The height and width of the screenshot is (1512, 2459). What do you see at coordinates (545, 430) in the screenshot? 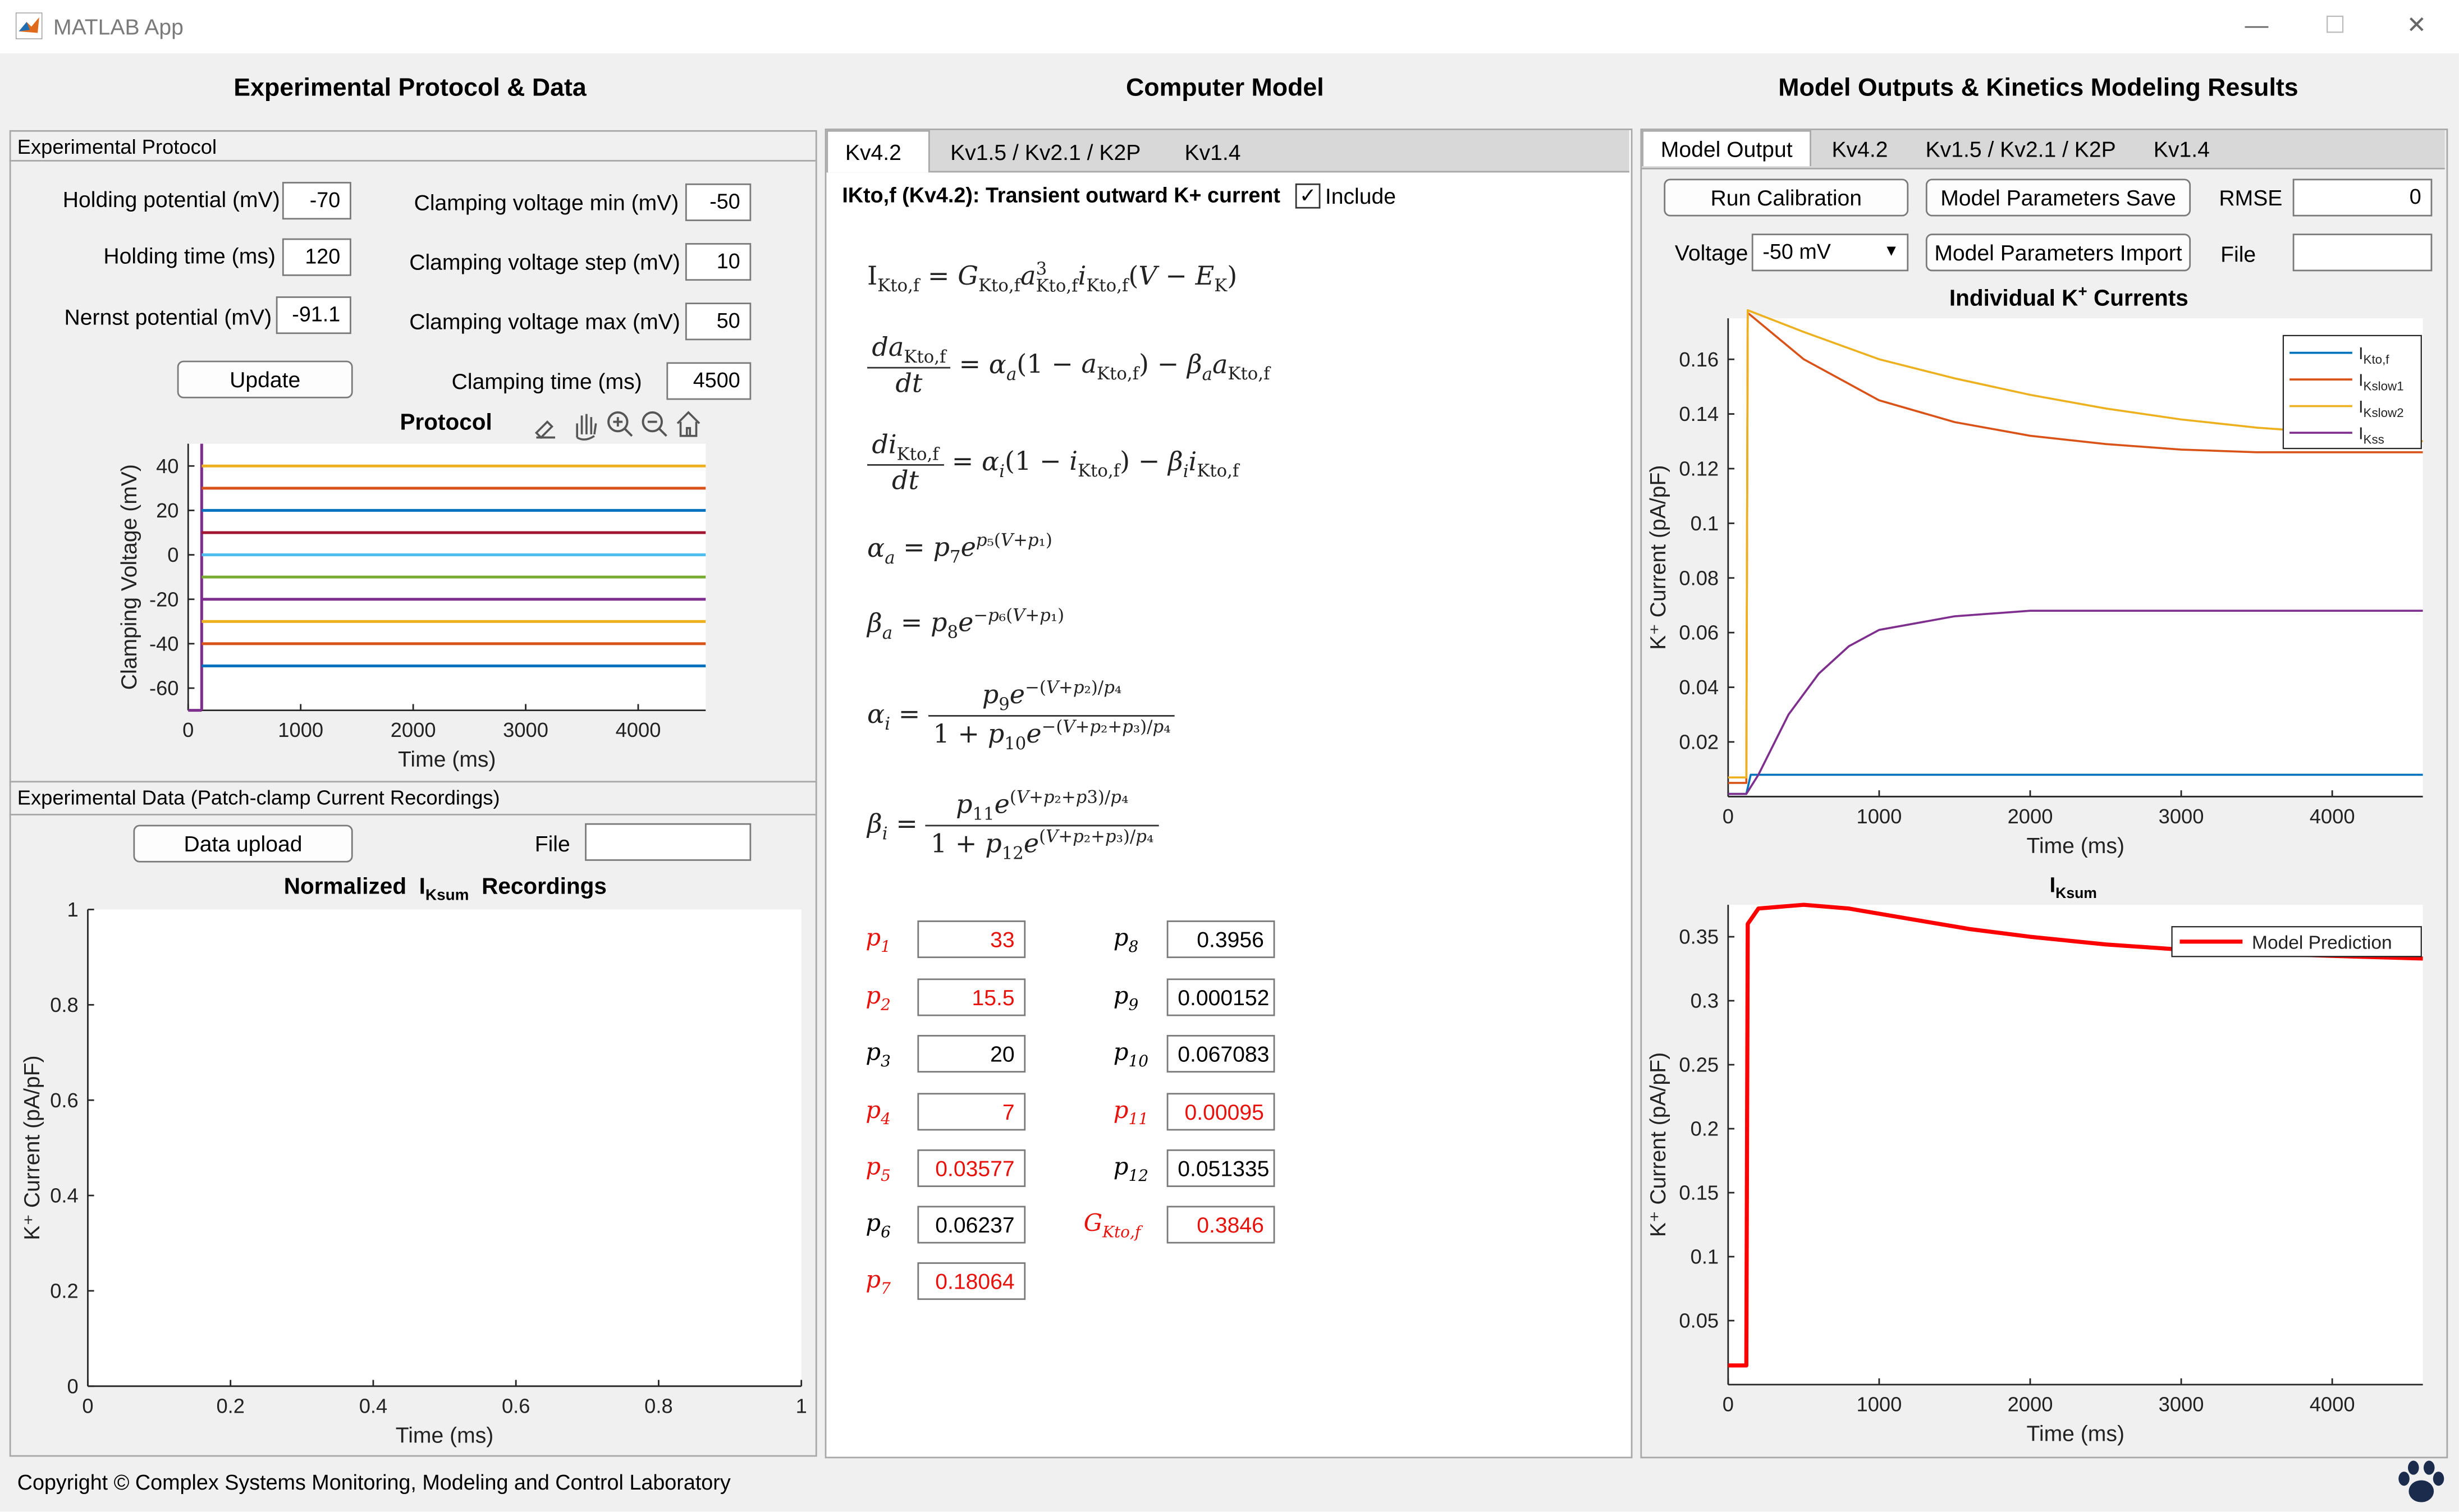
I see `brush-icon` at bounding box center [545, 430].